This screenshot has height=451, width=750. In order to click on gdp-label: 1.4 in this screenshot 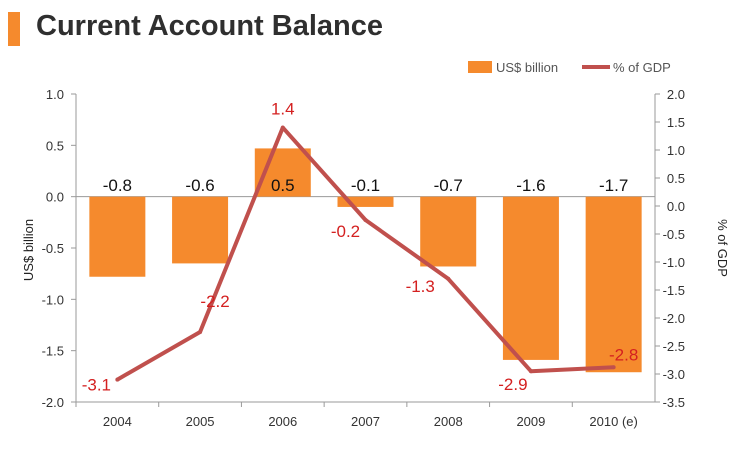, I will do `click(283, 109)`.